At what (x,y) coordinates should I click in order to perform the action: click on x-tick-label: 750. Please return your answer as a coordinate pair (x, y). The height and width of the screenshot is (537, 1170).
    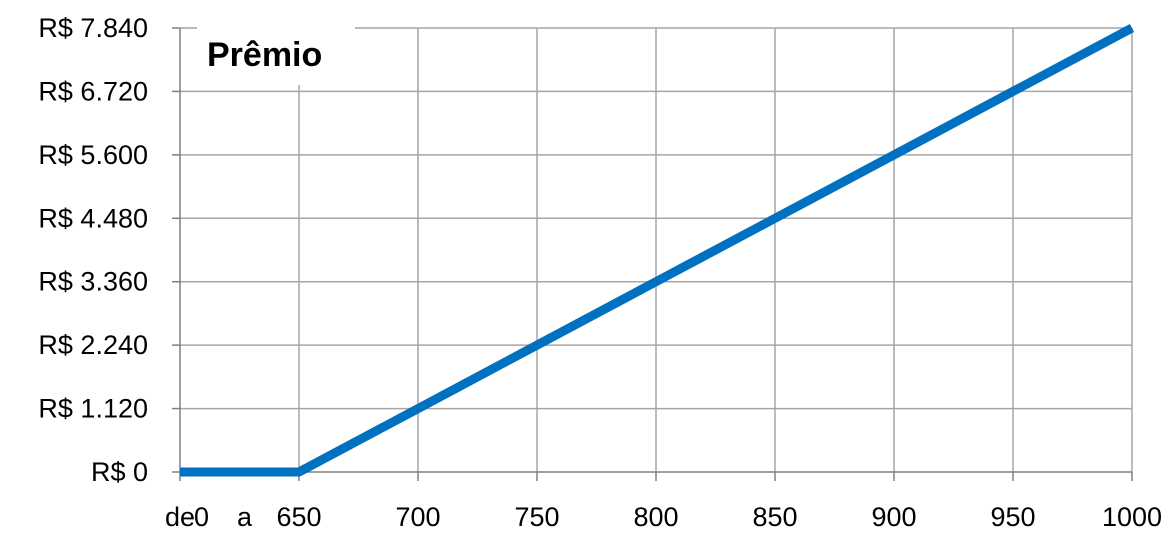
    Looking at the image, I should click on (536, 517).